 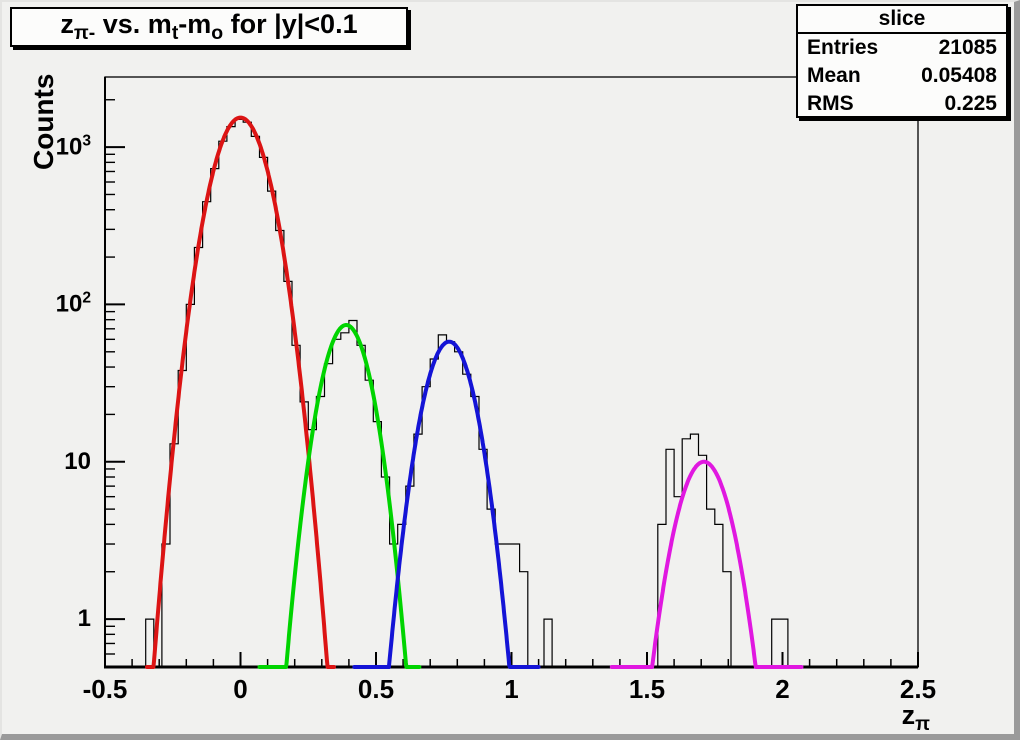 What do you see at coordinates (105, 689) in the screenshot?
I see `x-tick-label: -0.5` at bounding box center [105, 689].